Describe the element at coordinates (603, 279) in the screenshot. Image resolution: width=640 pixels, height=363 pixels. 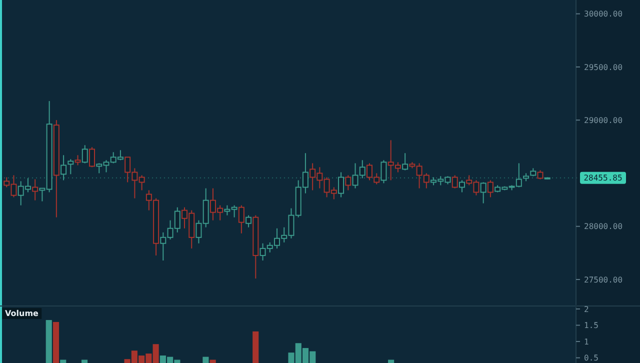
I see `y-tick-label: 27500.00` at that location.